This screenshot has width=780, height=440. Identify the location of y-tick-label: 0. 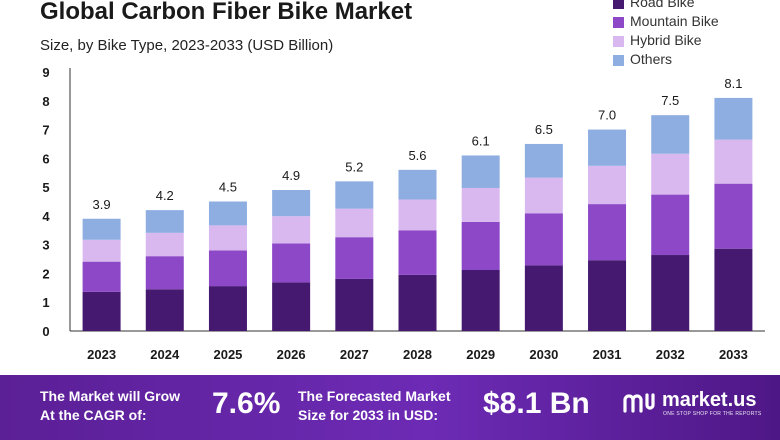
(45, 331).